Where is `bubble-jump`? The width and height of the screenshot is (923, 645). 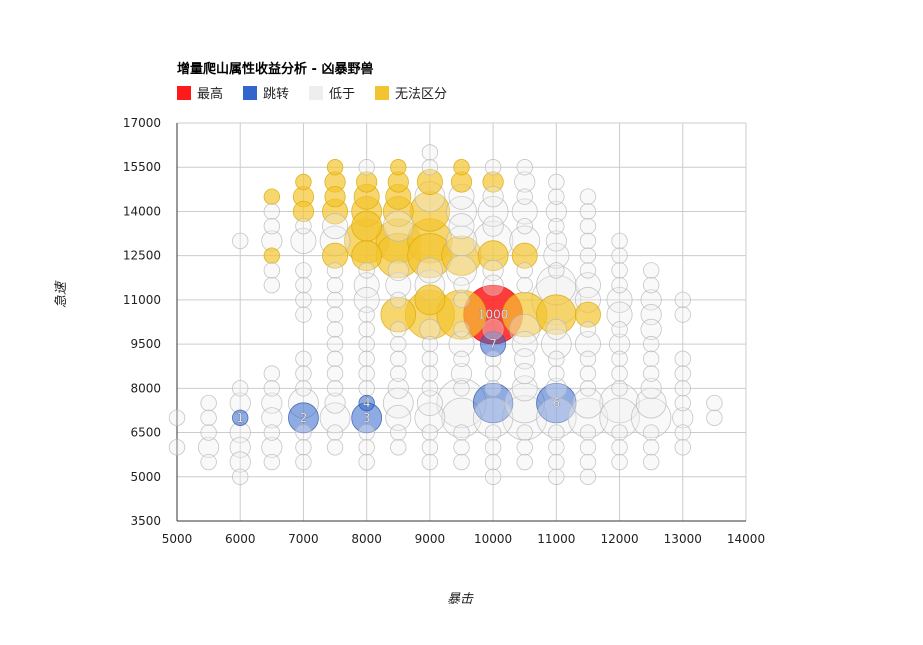
bubble-jump is located at coordinates (240, 418).